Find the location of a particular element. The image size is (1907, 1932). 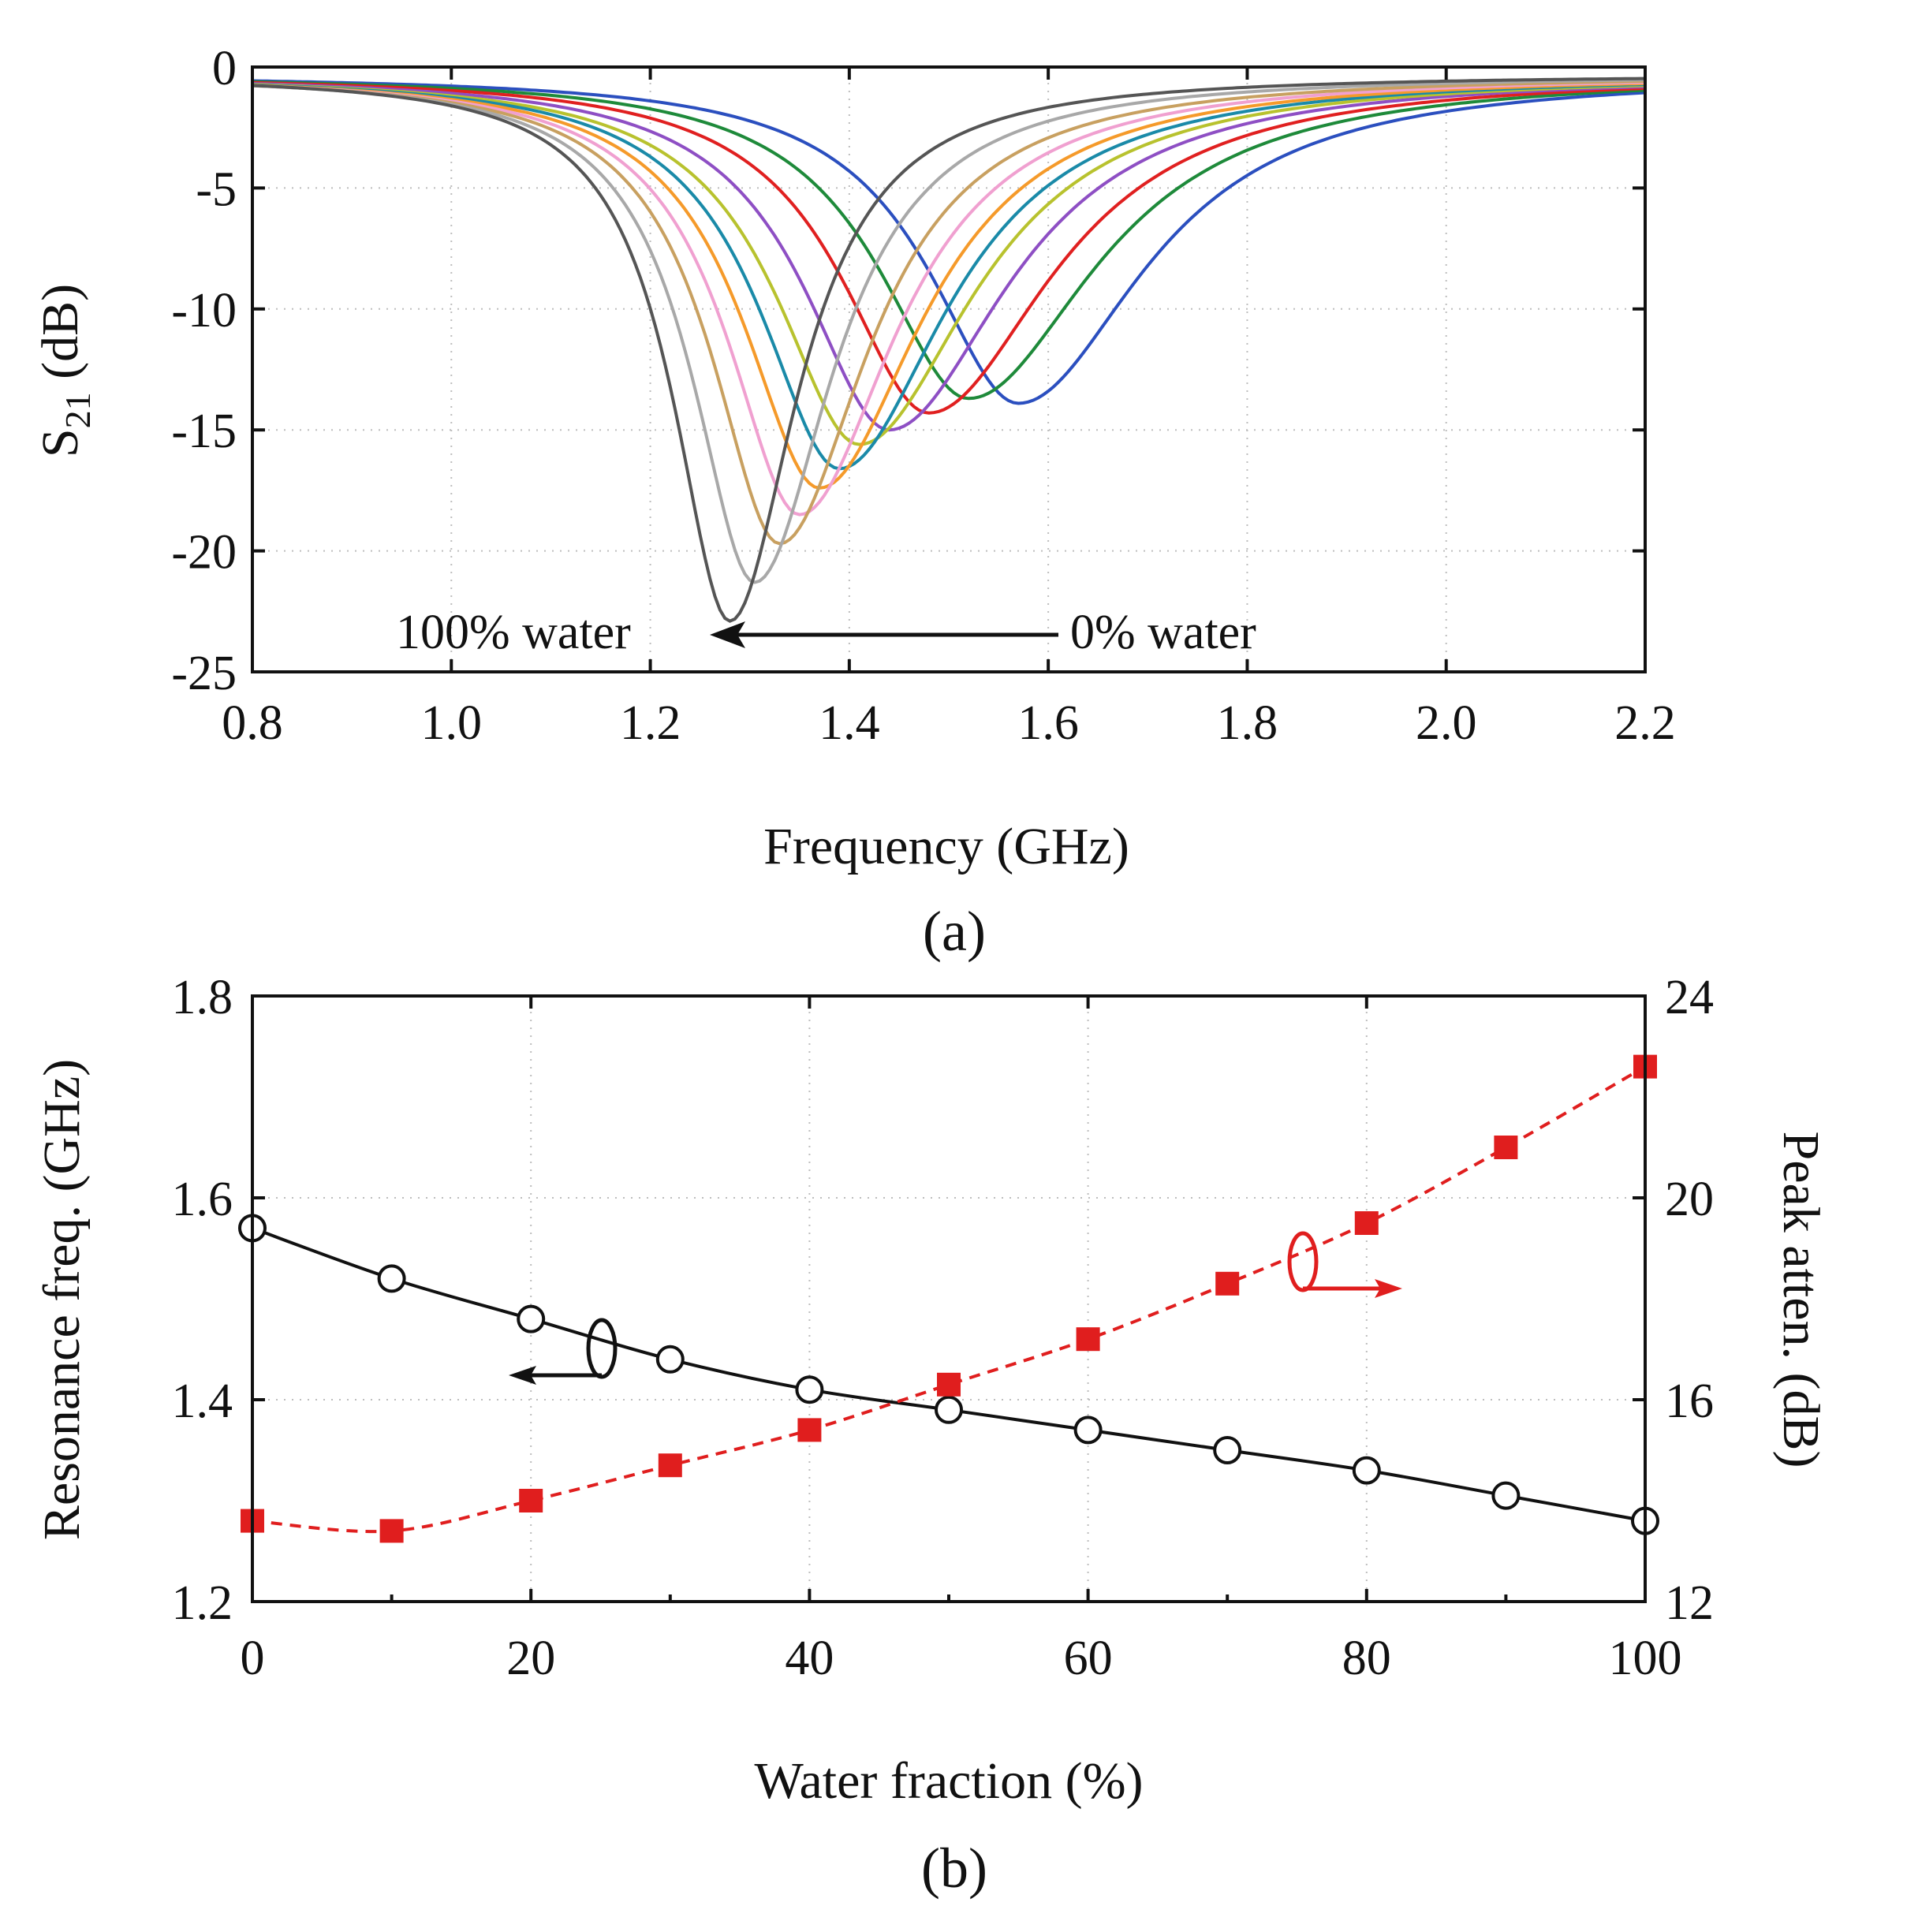

panel-a-x-axis-title: Frequency (GHz) is located at coordinates (946, 846).